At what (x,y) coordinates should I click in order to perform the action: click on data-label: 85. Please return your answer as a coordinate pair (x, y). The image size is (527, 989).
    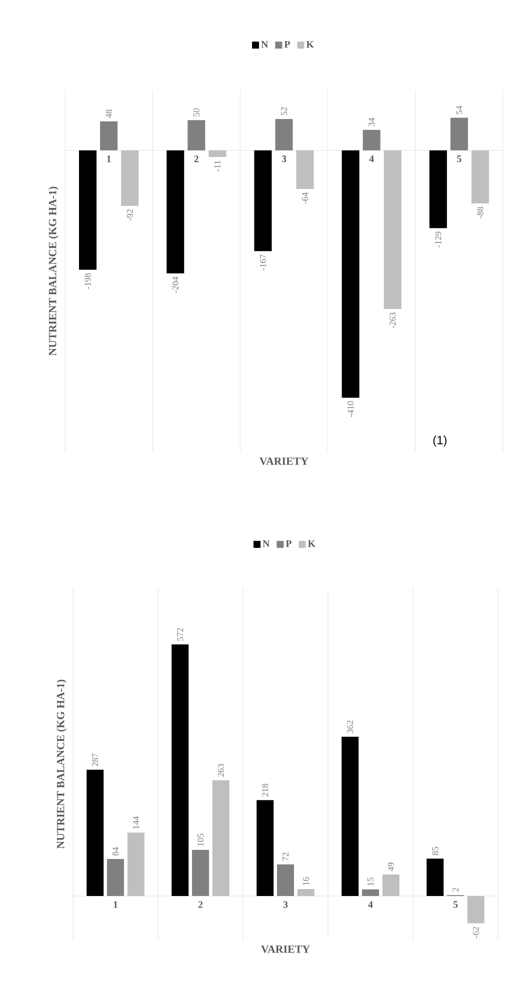
    Looking at the image, I should click on (435, 851).